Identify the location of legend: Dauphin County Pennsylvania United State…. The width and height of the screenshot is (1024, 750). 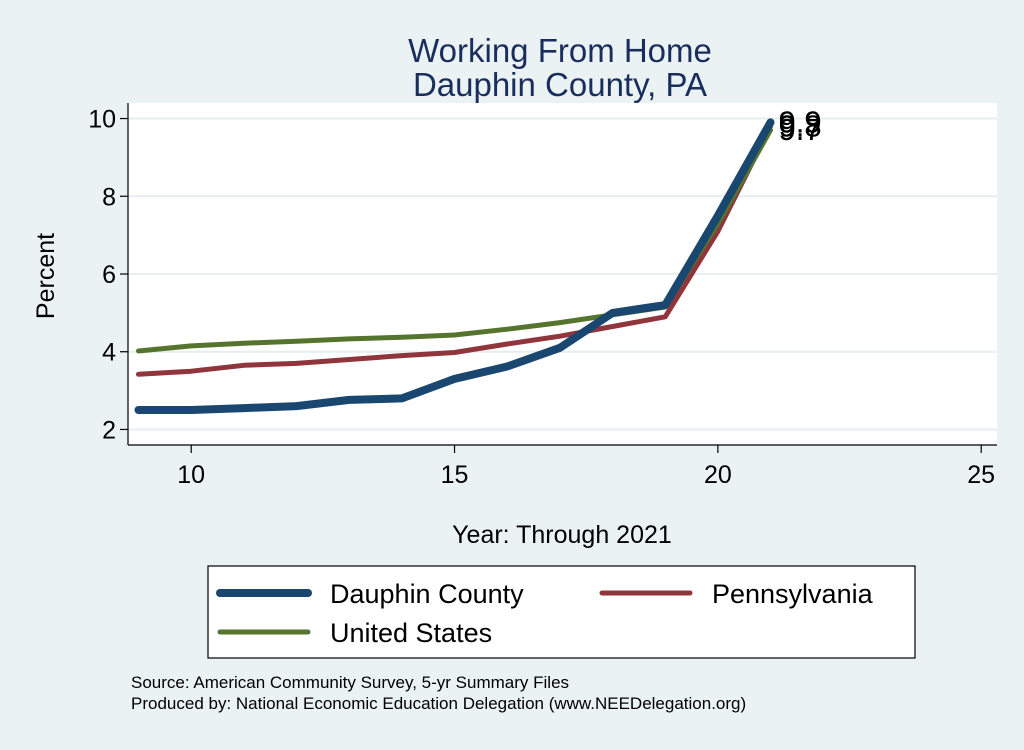
(561, 612).